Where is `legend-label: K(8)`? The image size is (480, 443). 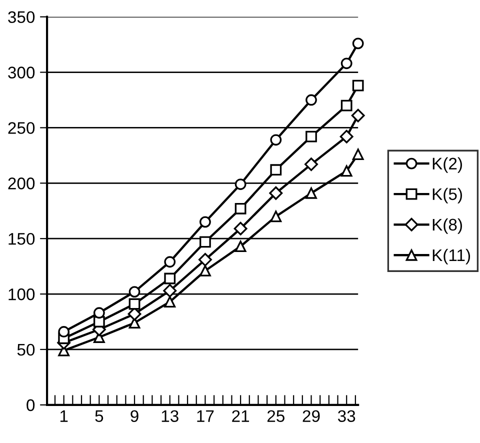
legend-label: K(8) is located at coordinates (447, 226).